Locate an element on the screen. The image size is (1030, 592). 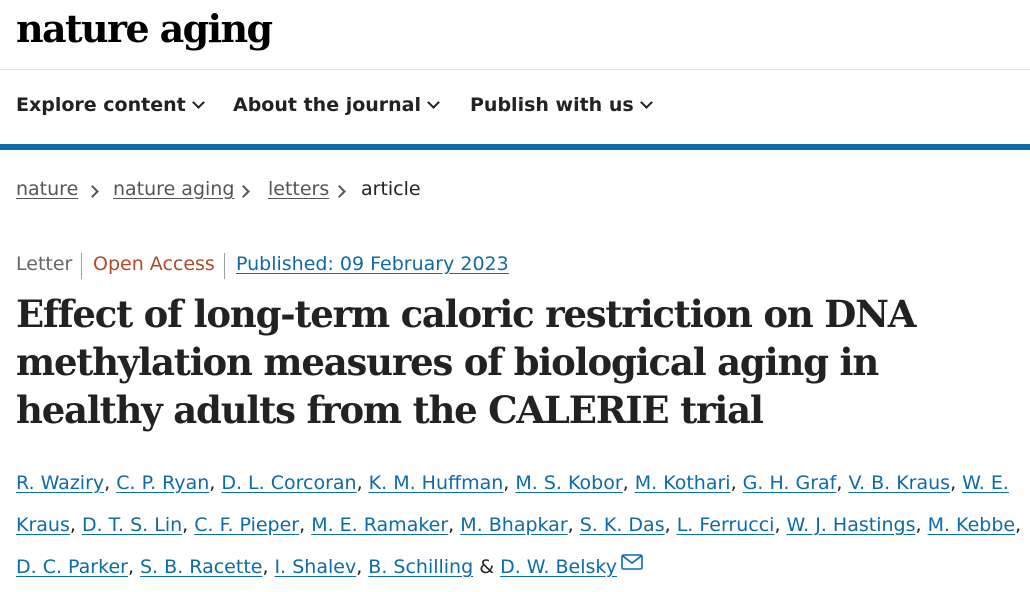
breadcrumb-link-nature-aging: nature aging is located at coordinates (174, 189).